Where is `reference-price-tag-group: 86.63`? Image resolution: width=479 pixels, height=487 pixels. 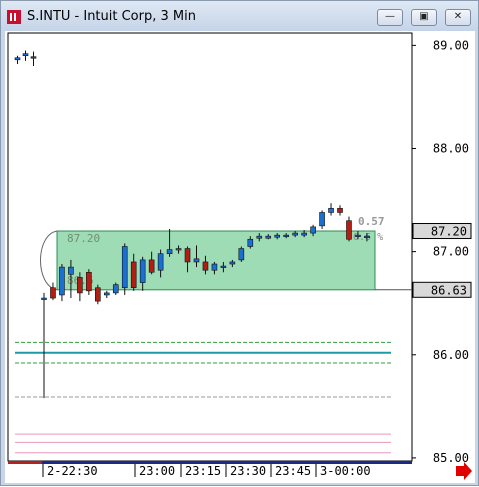 reference-price-tag-group: 86.63 is located at coordinates (442, 289).